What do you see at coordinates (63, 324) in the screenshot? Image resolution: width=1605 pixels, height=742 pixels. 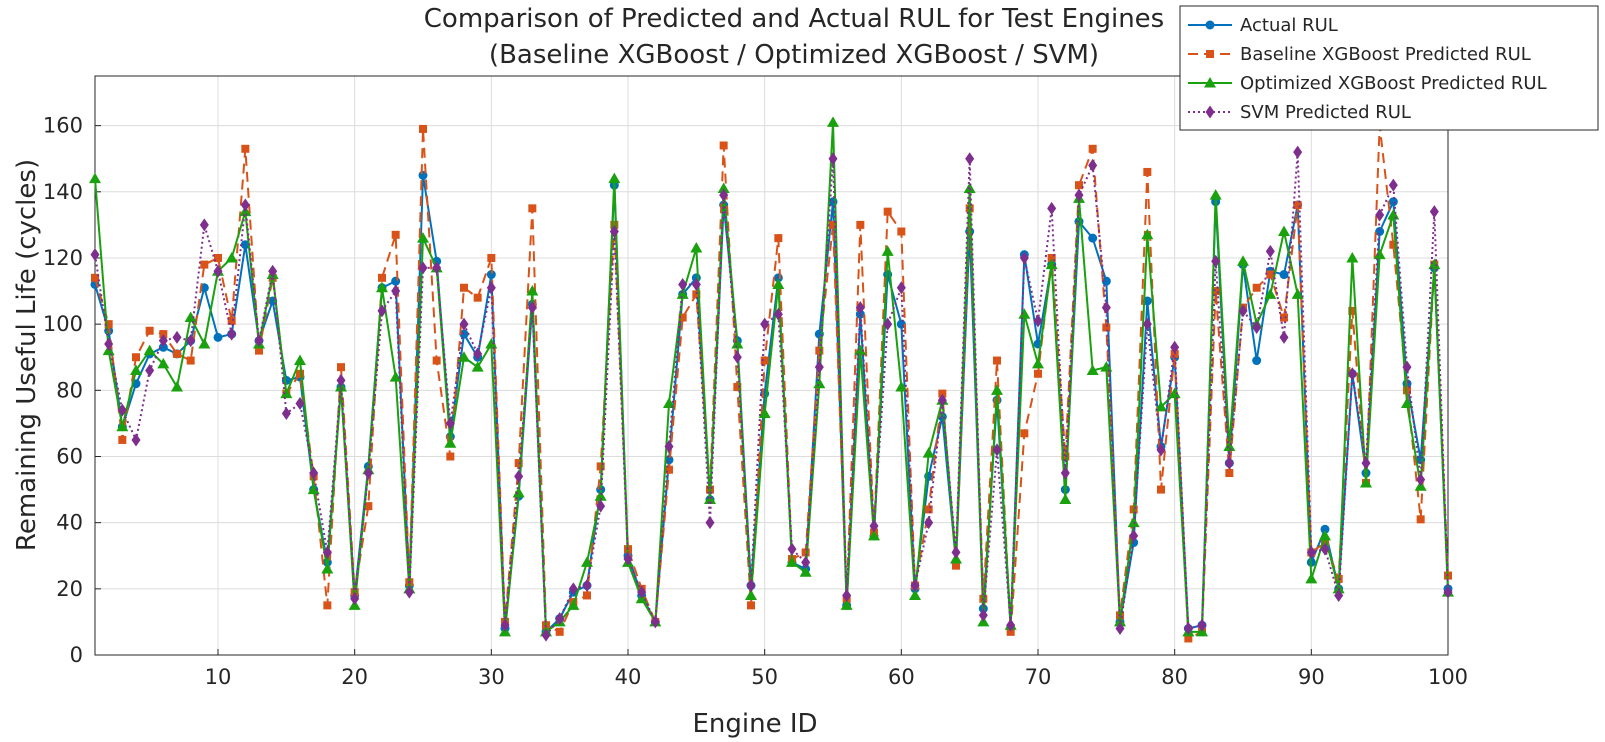 I see `y-tick-label: 100` at bounding box center [63, 324].